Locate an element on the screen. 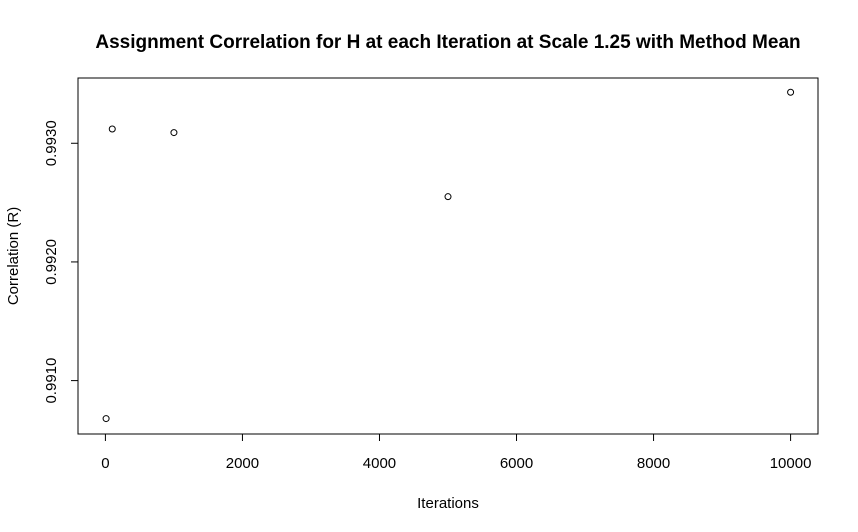 The height and width of the screenshot is (532, 858). x-tick-label: 10000 is located at coordinates (791, 463).